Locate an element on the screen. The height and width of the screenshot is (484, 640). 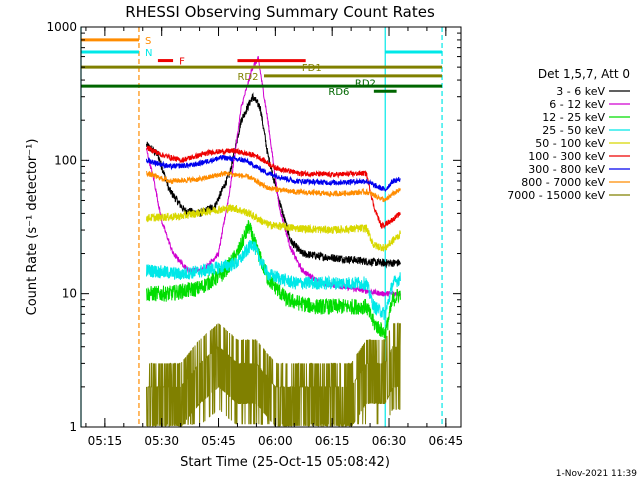
y-tick-label-100: 100 is located at coordinates (65, 160).